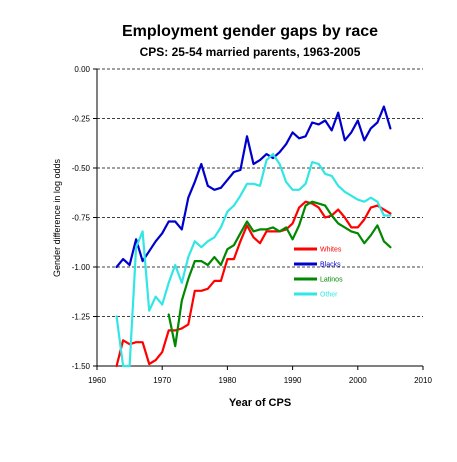 Image resolution: width=457 pixels, height=462 pixels. Describe the element at coordinates (293, 380) in the screenshot. I see `x-tick-label: 1990` at that location.